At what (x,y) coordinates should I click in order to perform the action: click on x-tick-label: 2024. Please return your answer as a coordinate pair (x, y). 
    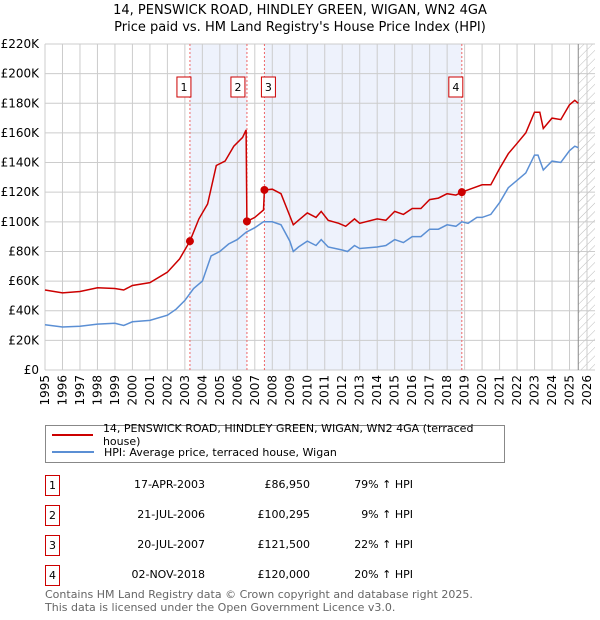
    Looking at the image, I should click on (552, 390).